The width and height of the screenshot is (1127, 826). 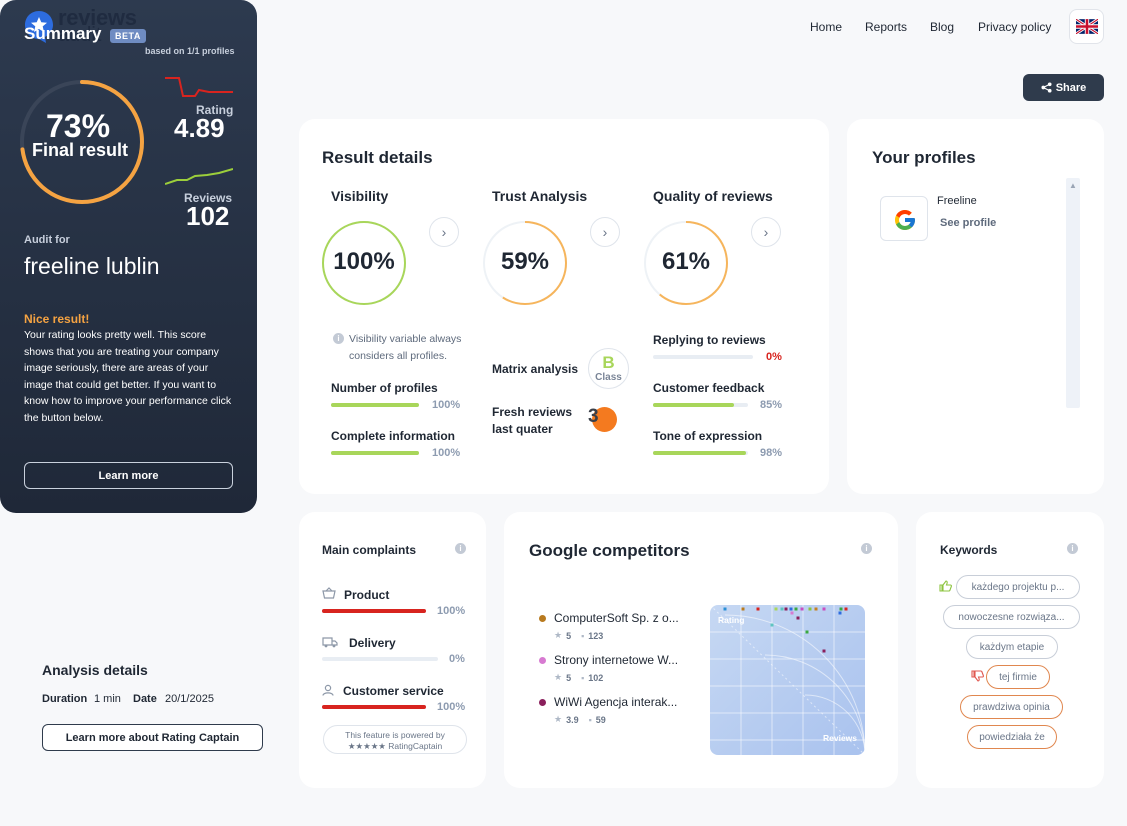 I want to click on competitor-meta: ★ 5 ▪ 102, so click(x=578, y=677).